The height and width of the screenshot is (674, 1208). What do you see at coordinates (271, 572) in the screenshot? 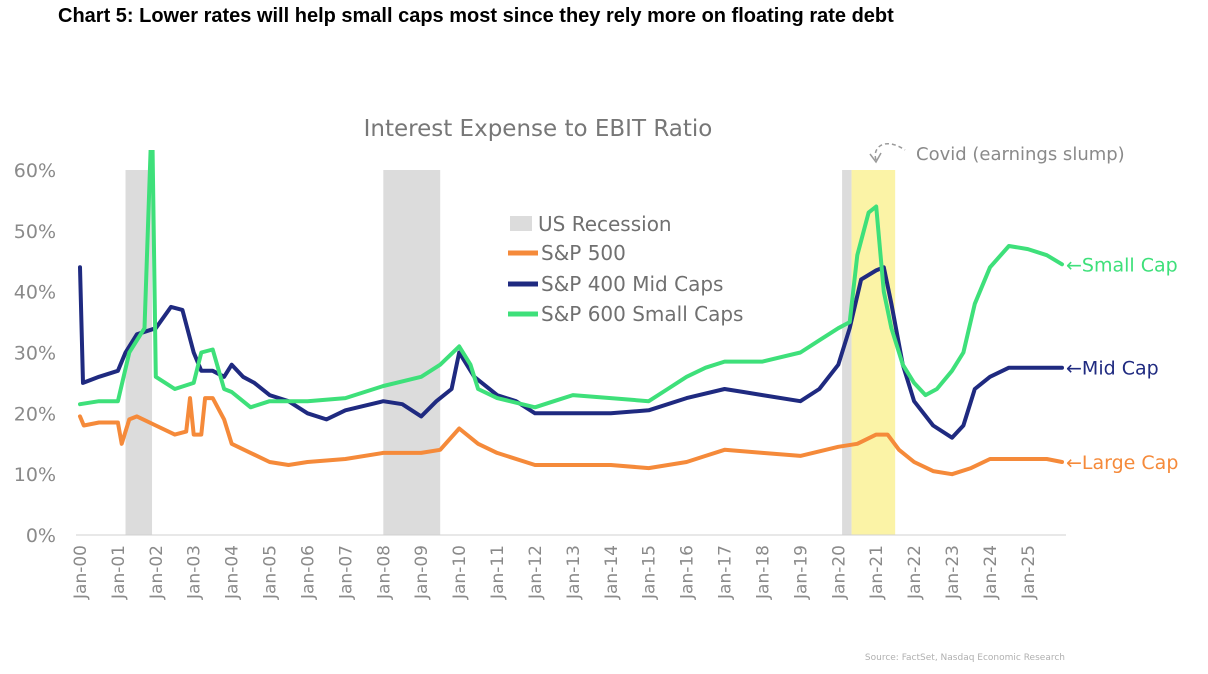
I see `x-tick-label: Jan-05` at bounding box center [271, 572].